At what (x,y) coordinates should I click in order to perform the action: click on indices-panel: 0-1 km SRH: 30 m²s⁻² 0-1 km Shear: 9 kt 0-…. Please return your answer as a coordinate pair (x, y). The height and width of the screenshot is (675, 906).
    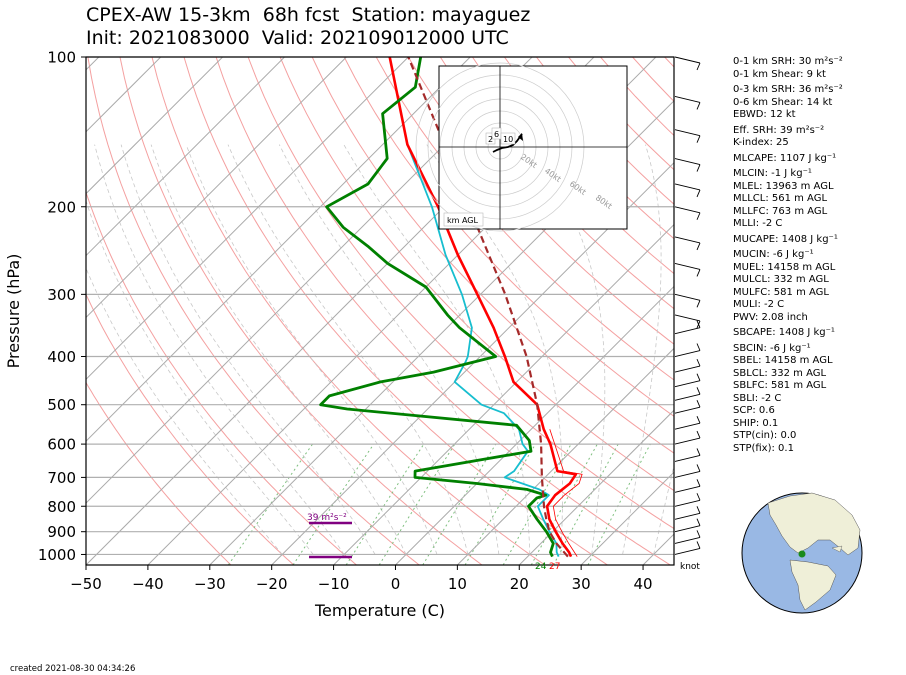
    Looking at the image, I should click on (788, 255).